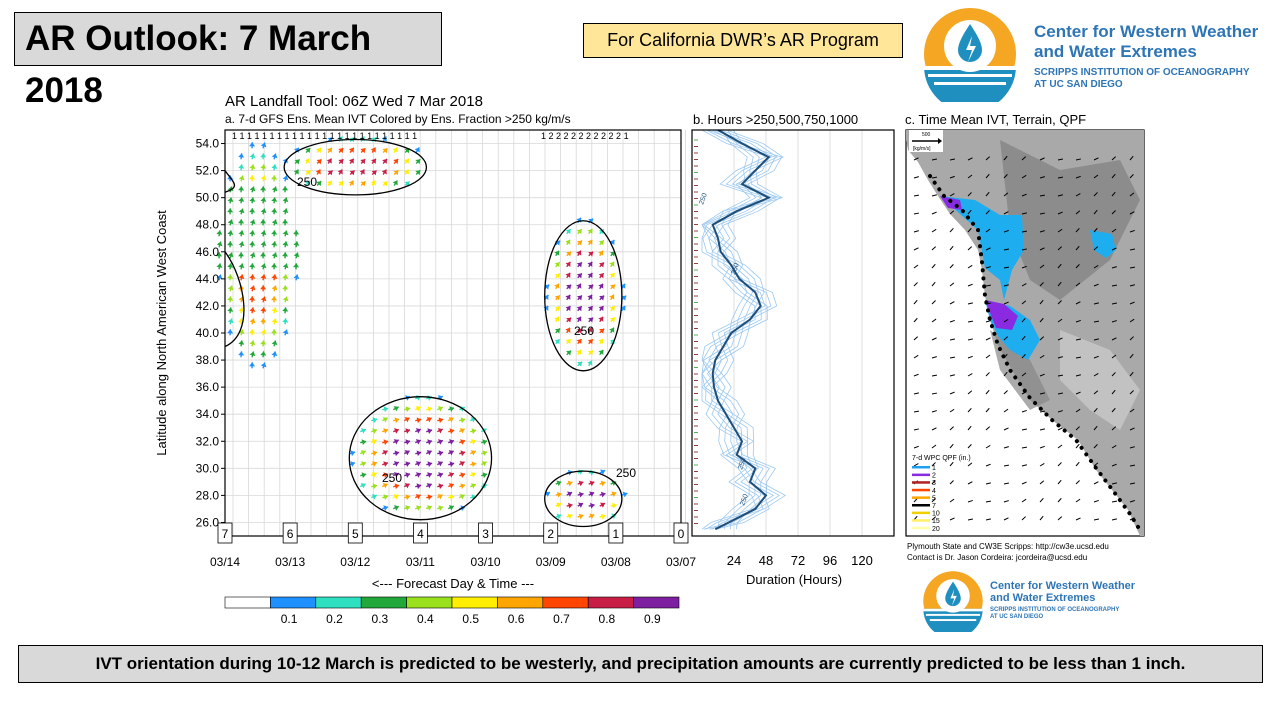 This screenshot has width=1280, height=720. Describe the element at coordinates (652, 619) in the screenshot. I see `colorbar-tick-label: 0.9` at that location.